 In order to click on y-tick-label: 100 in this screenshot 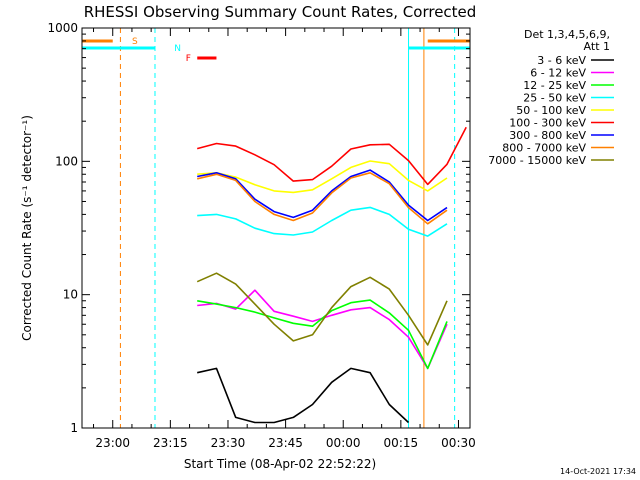, I will do `click(66, 161)`.